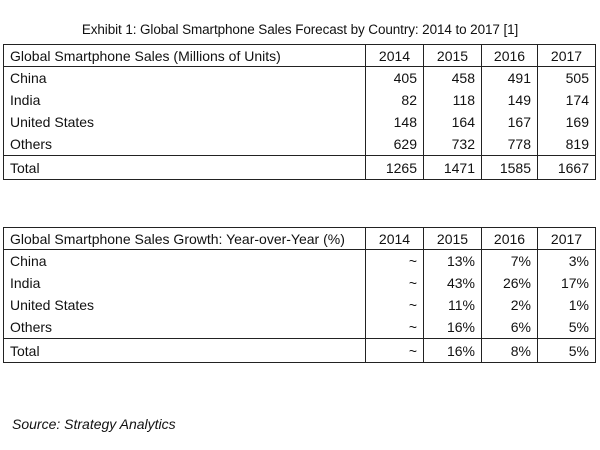 This screenshot has width=600, height=450. What do you see at coordinates (566, 260) in the screenshot?
I see `table-cell: 3%` at bounding box center [566, 260].